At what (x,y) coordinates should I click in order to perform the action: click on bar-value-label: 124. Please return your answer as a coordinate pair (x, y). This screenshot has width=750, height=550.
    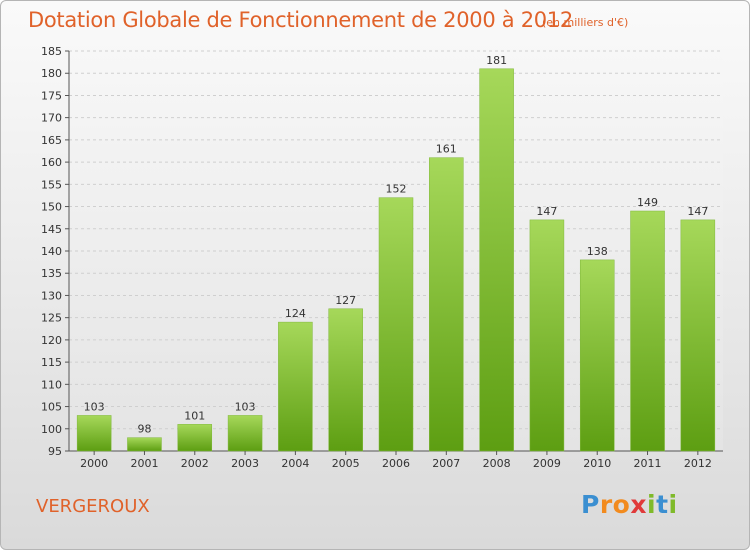
    Looking at the image, I should click on (295, 313).